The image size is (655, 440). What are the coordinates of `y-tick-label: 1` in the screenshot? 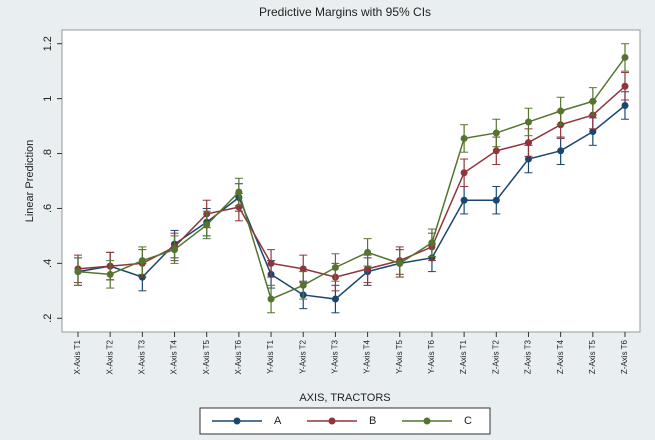 It's located at (48, 99).